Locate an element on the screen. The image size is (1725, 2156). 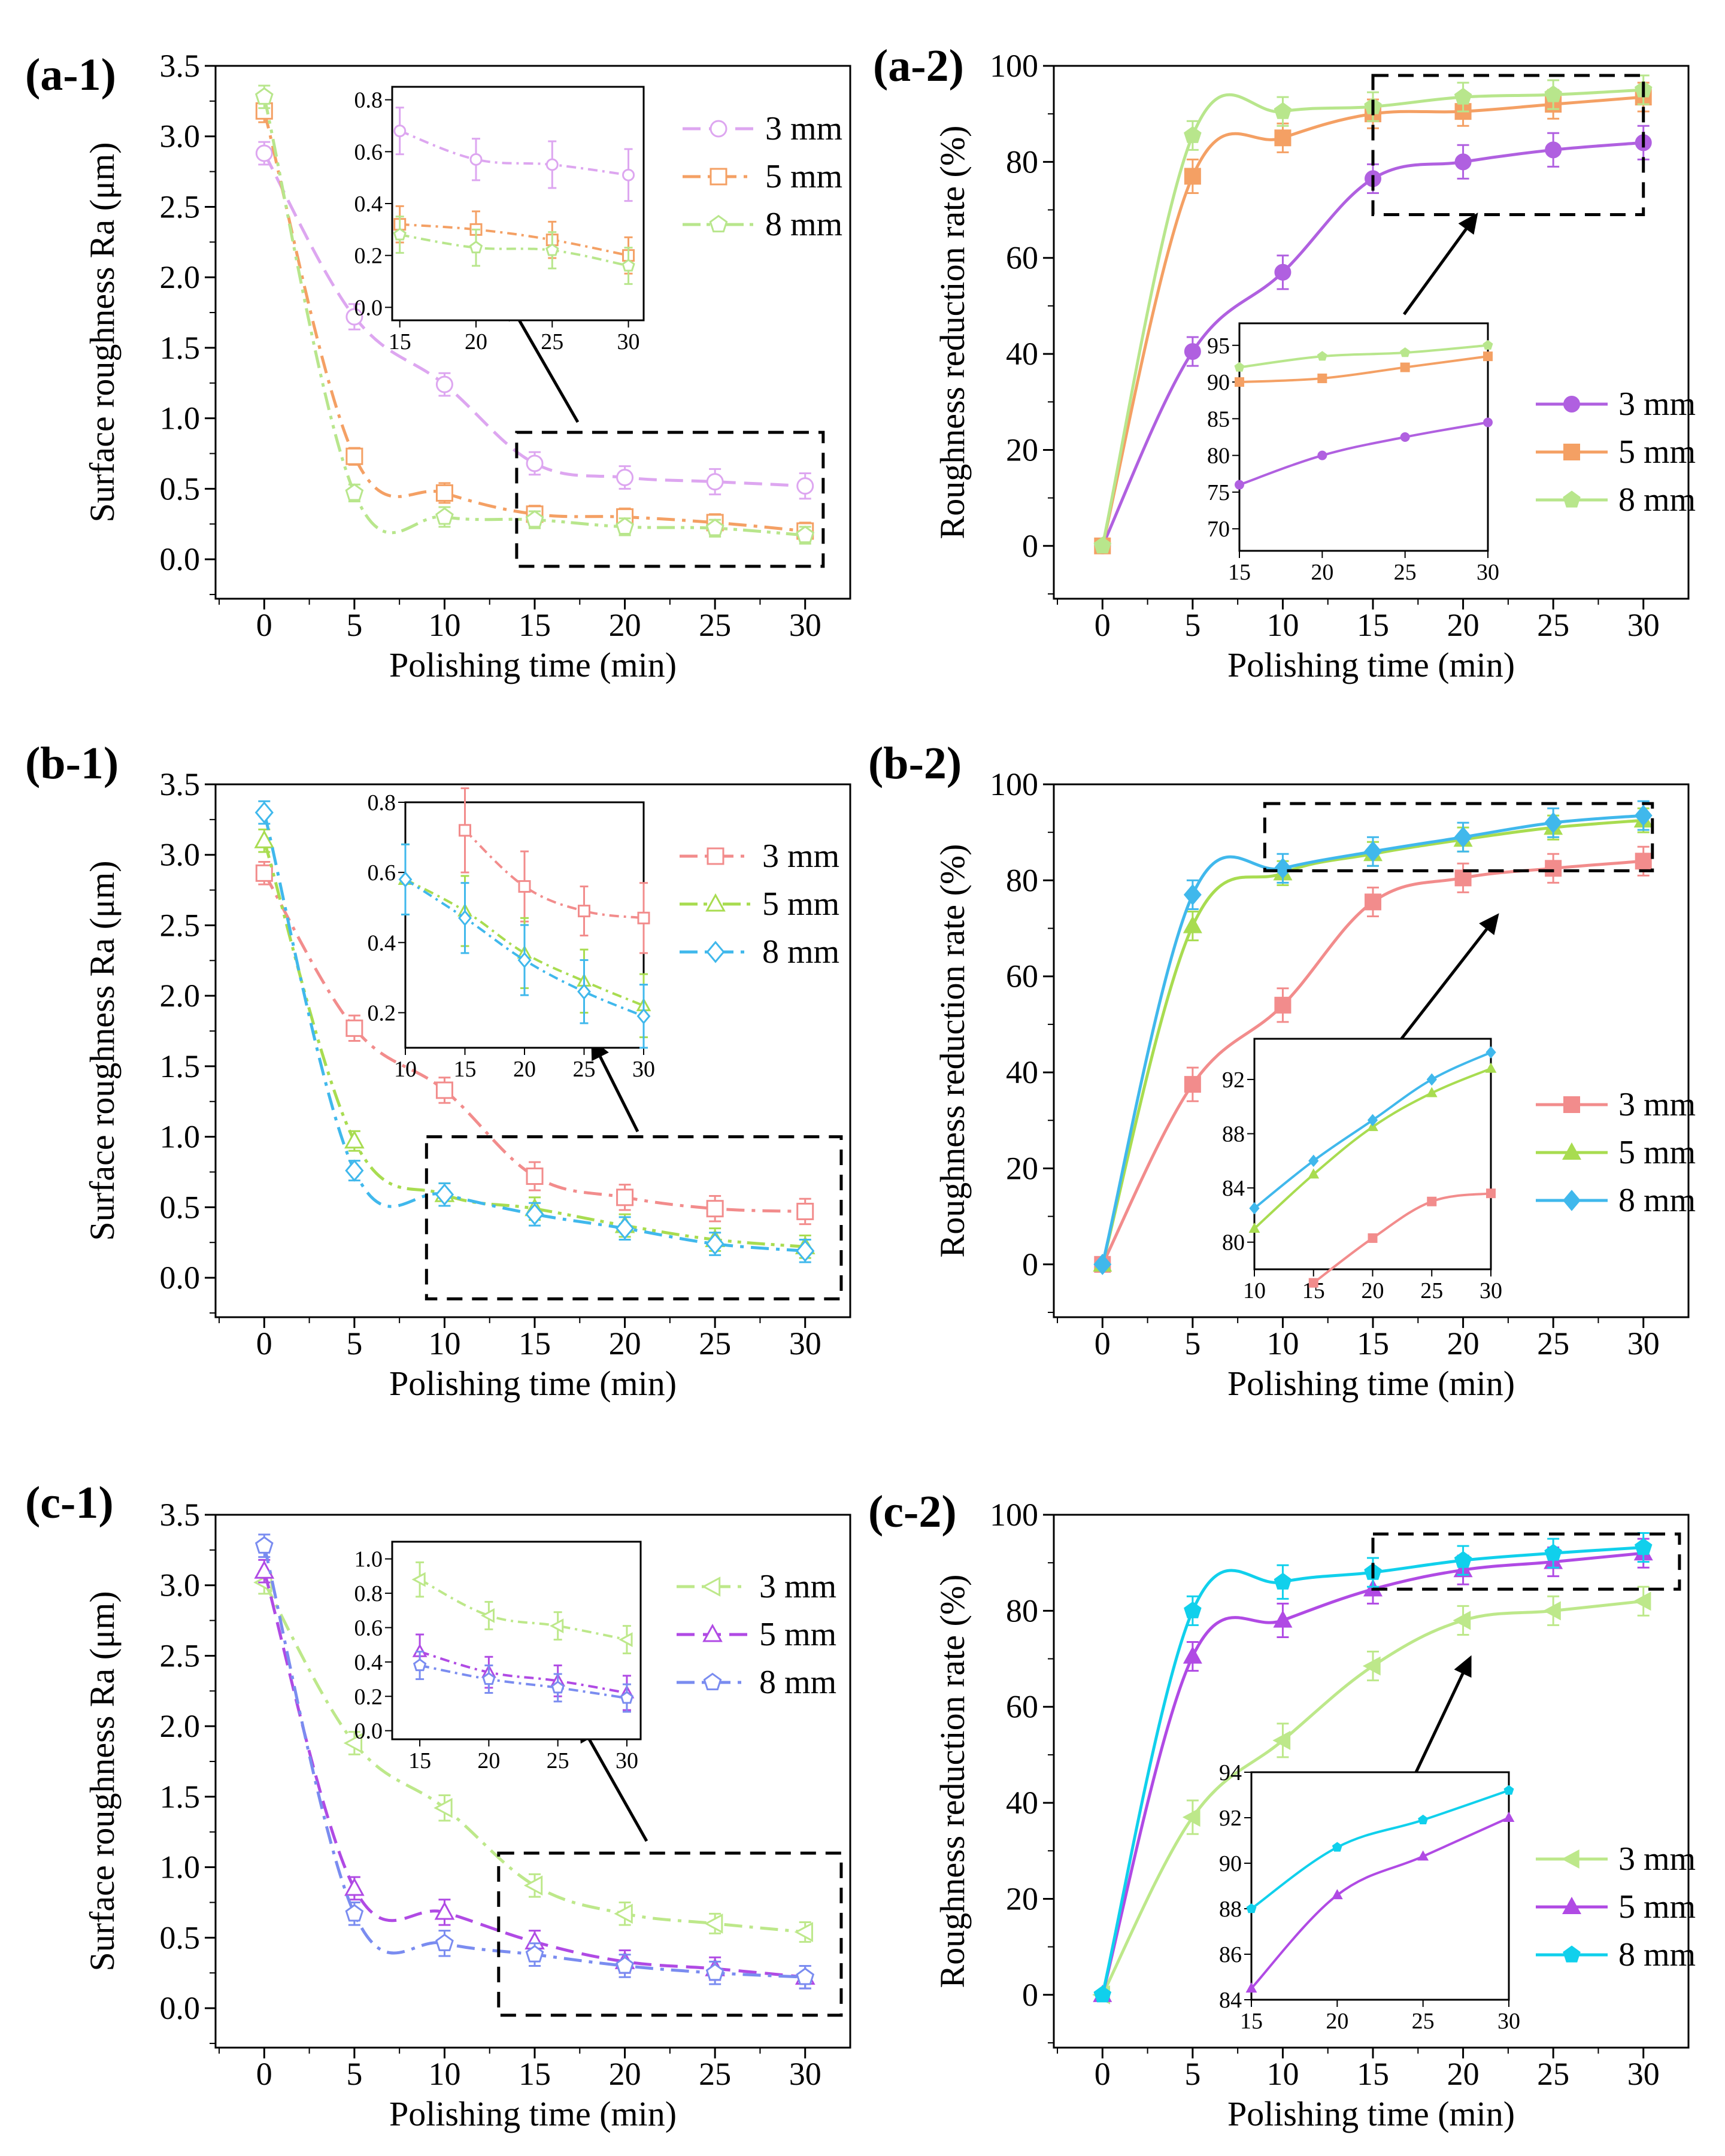
inset-y-tick-label: 0.2 is located at coordinates (369, 1696).